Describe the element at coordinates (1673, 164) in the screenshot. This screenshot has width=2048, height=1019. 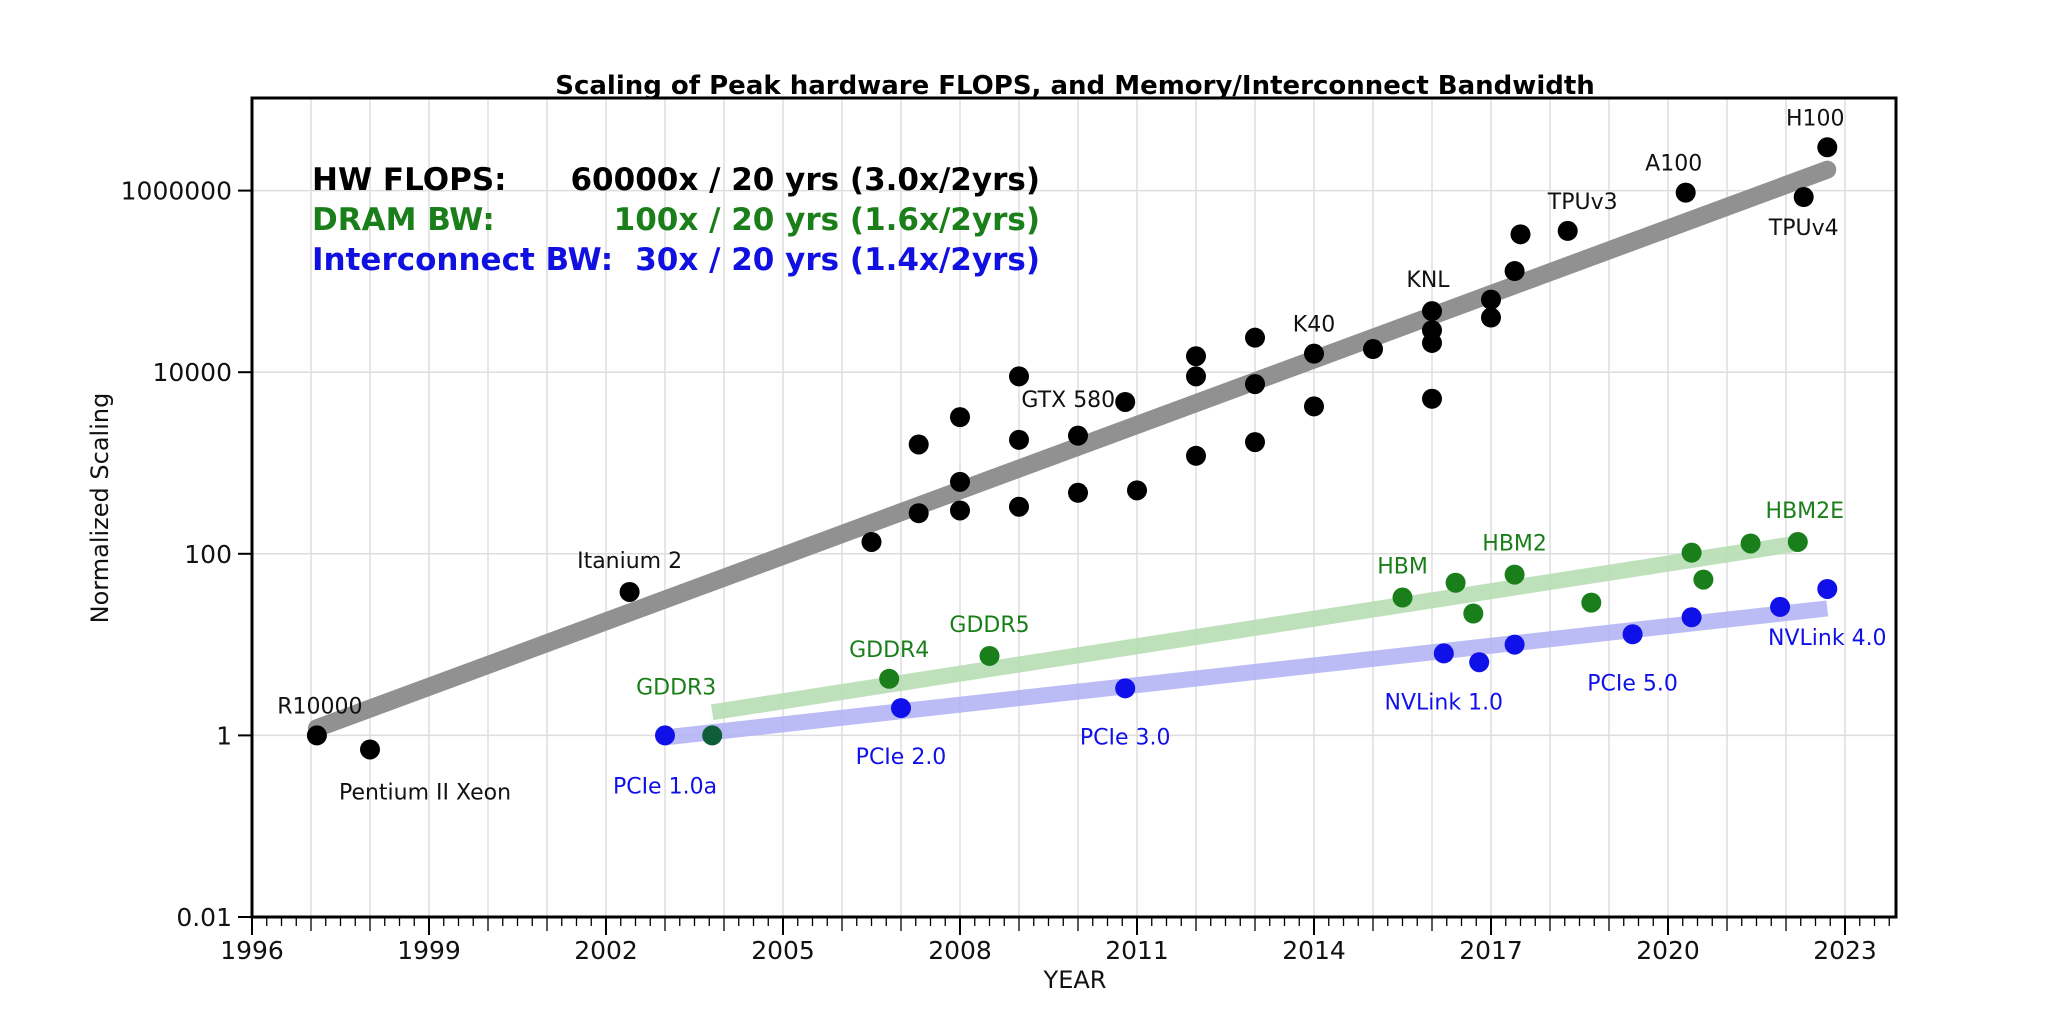
I see `point-label: A100` at that location.